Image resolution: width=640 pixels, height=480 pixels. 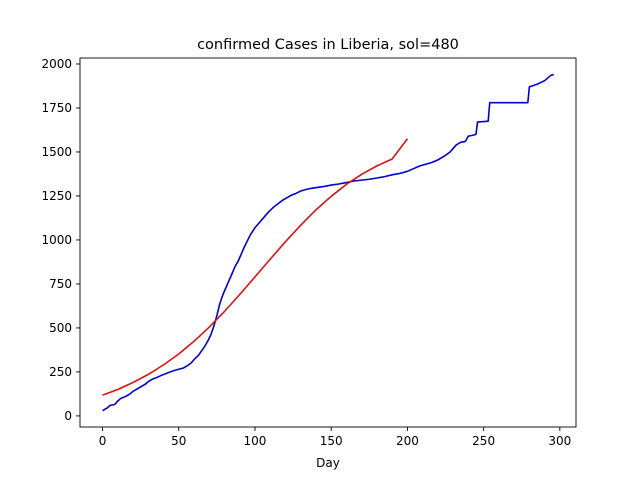 I want to click on x-tick-label-200: 200, so click(x=407, y=441).